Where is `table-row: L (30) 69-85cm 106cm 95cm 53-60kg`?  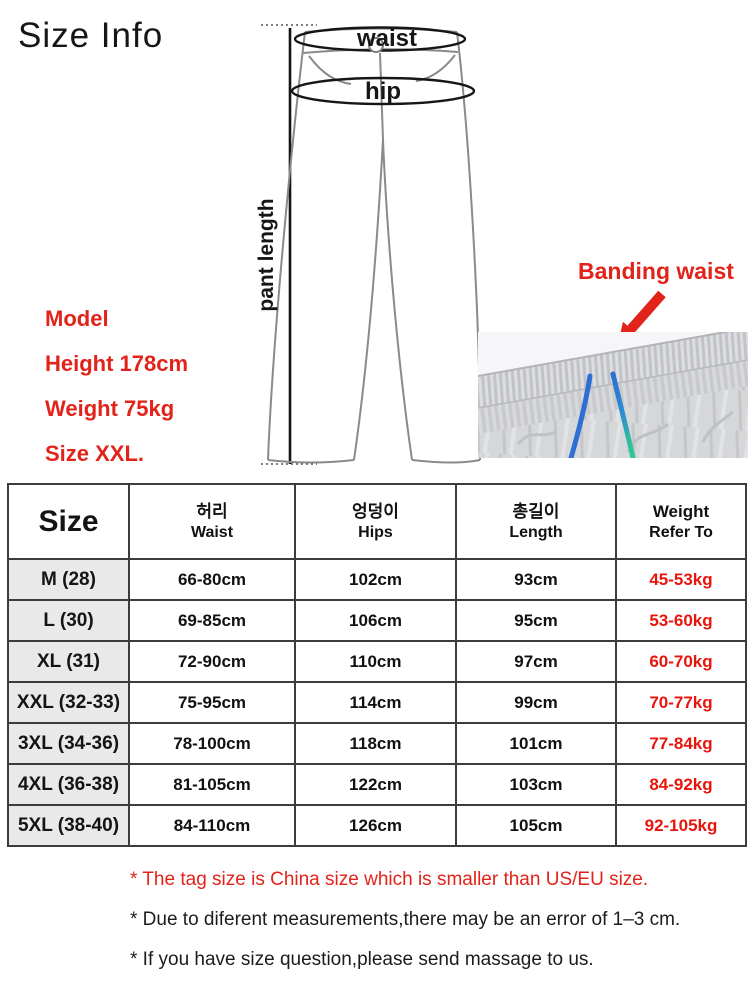
table-row: L (30) 69-85cm 106cm 95cm 53-60kg is located at coordinates (377, 620).